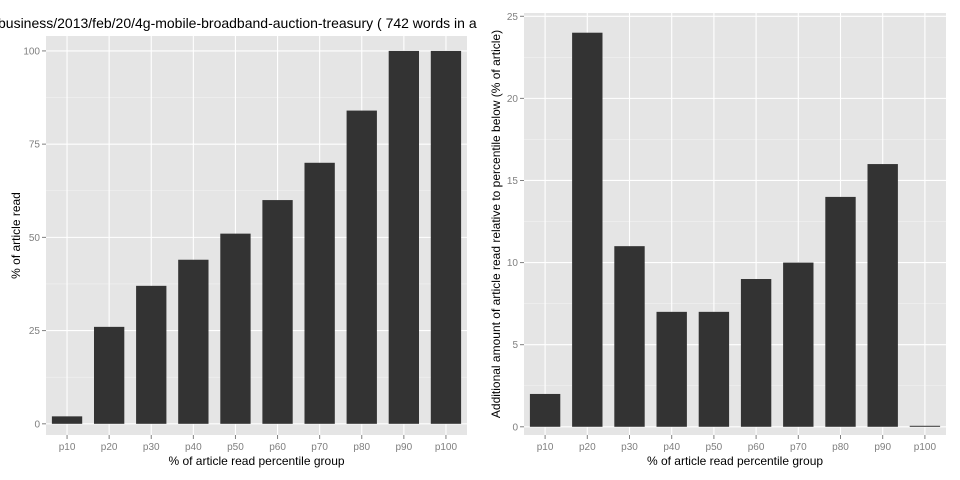 The image size is (960, 480). Describe the element at coordinates (35, 331) in the screenshot. I see `left-y-tick-label: 25` at that location.